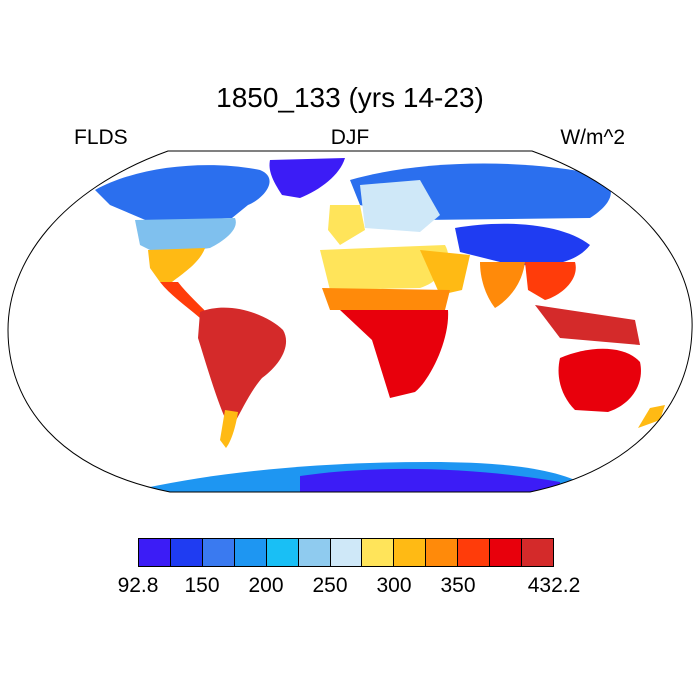 Image resolution: width=700 pixels, height=700 pixels. Describe the element at coordinates (445, 272) in the screenshot. I see `middle-east` at that location.